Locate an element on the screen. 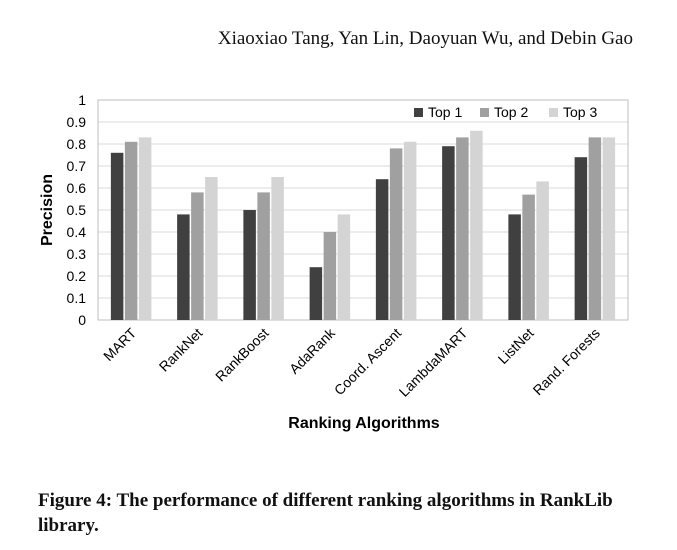  y-tick-label: 0.9 is located at coordinates (77, 122).